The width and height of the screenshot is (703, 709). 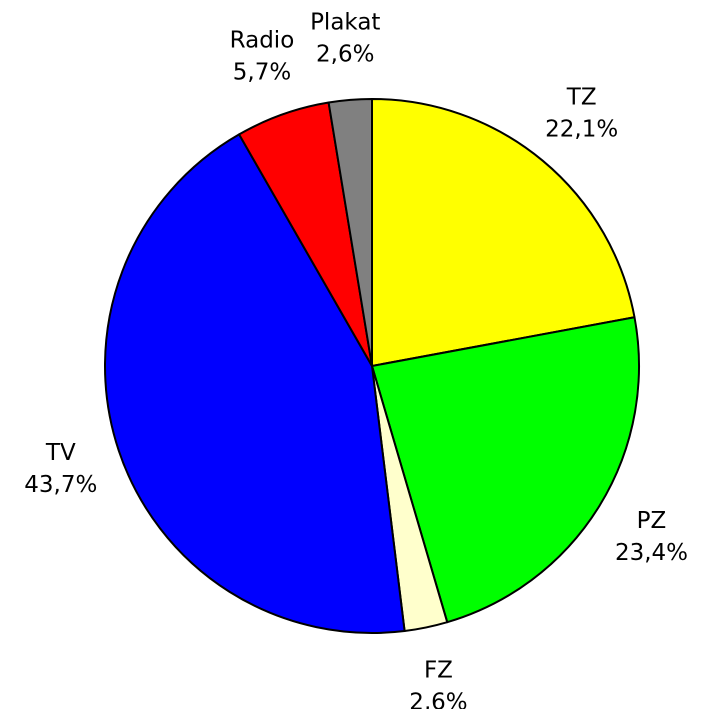 What do you see at coordinates (60, 453) in the screenshot?
I see `slice-label: TV` at bounding box center [60, 453].